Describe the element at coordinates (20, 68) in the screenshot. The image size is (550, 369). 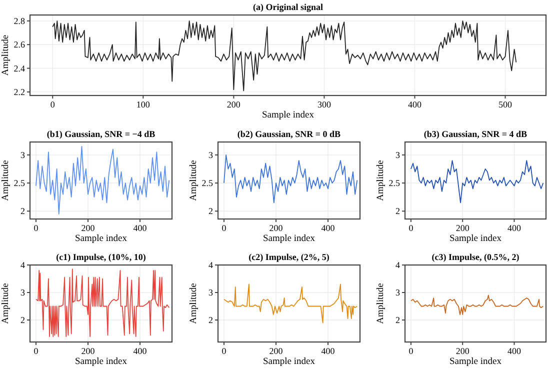
I see `y-tick-label: 2.4` at that location.